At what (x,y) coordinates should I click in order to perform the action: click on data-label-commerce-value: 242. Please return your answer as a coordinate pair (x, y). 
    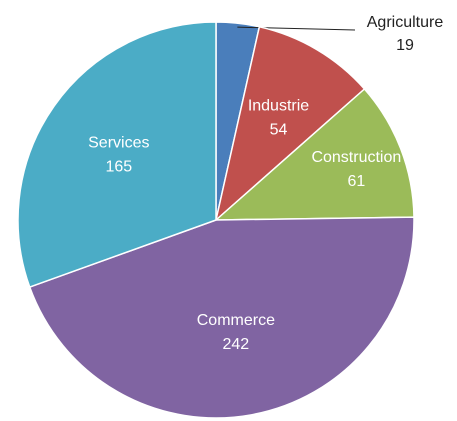
    Looking at the image, I should click on (236, 344).